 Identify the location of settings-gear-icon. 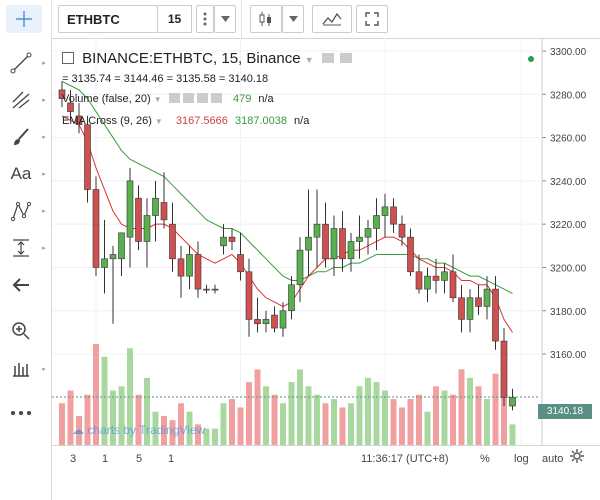
(577, 457).